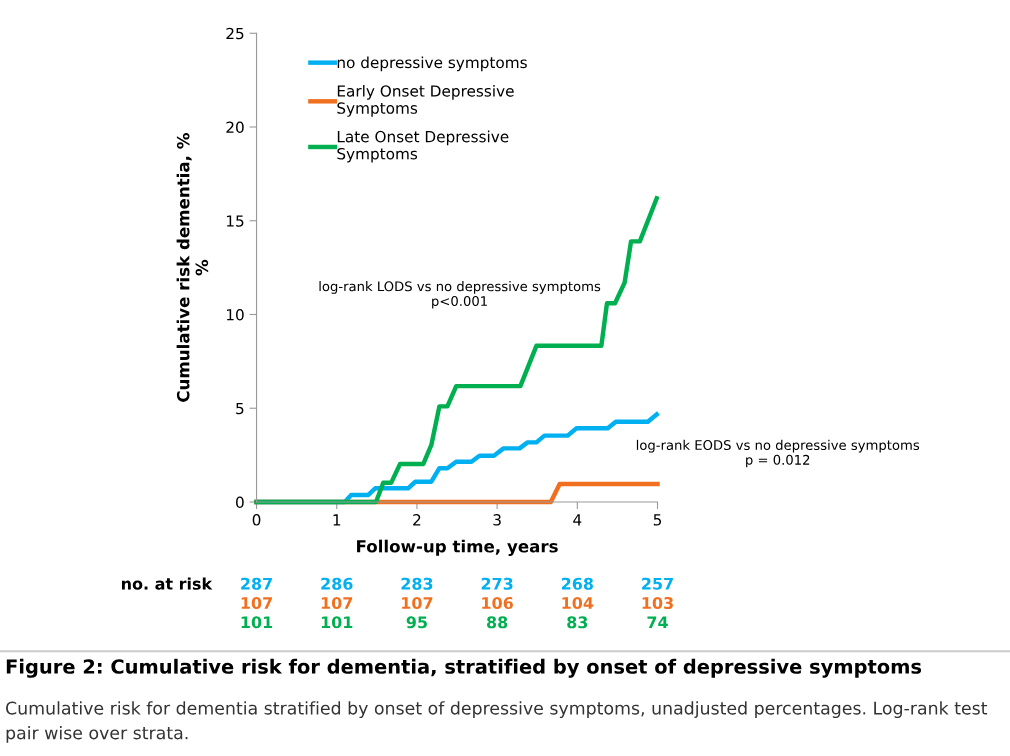  I want to click on text: 106, so click(497, 603).